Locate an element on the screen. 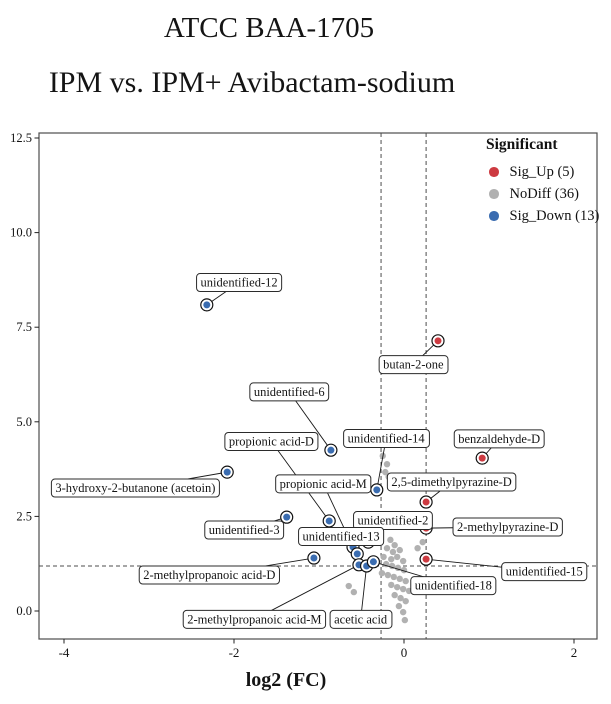 This screenshot has height=704, width=611. point-label-text: 2,5-dimethylpyrazine-D is located at coordinates (451, 482).